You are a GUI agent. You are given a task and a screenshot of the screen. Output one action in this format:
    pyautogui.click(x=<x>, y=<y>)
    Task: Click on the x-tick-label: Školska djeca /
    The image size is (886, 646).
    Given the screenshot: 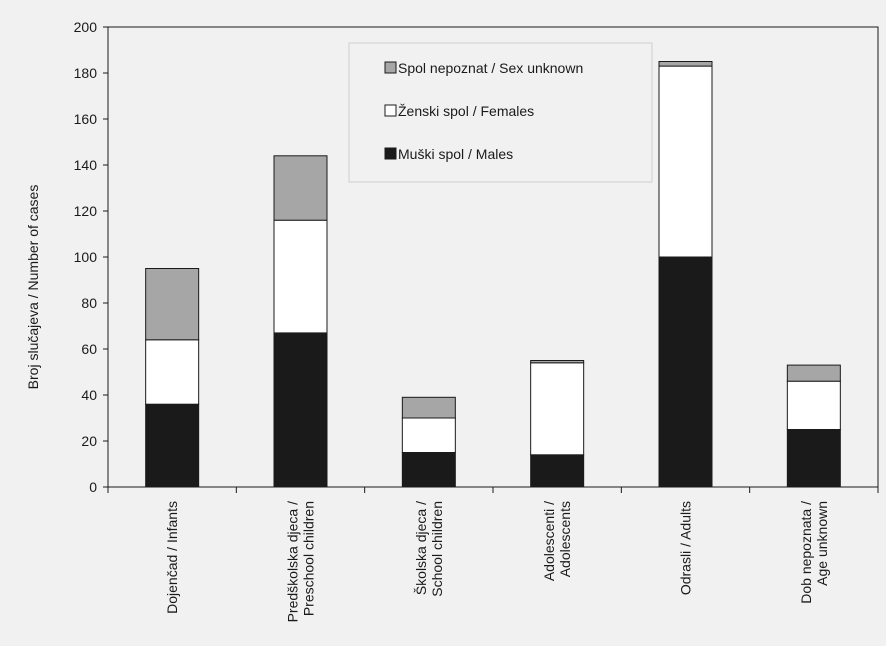 What is the action you would take?
    pyautogui.click(x=421, y=548)
    